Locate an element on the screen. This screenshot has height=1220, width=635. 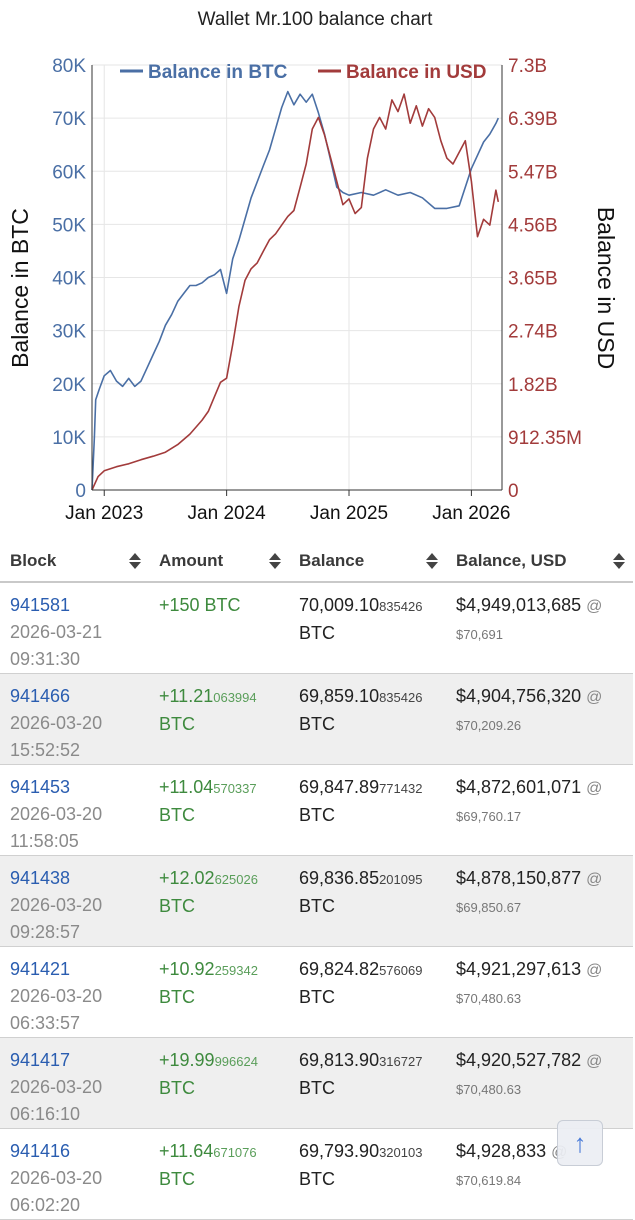
cell-balance-usd: $4,878,150,877 @ $69,850.67 is located at coordinates (539, 901).